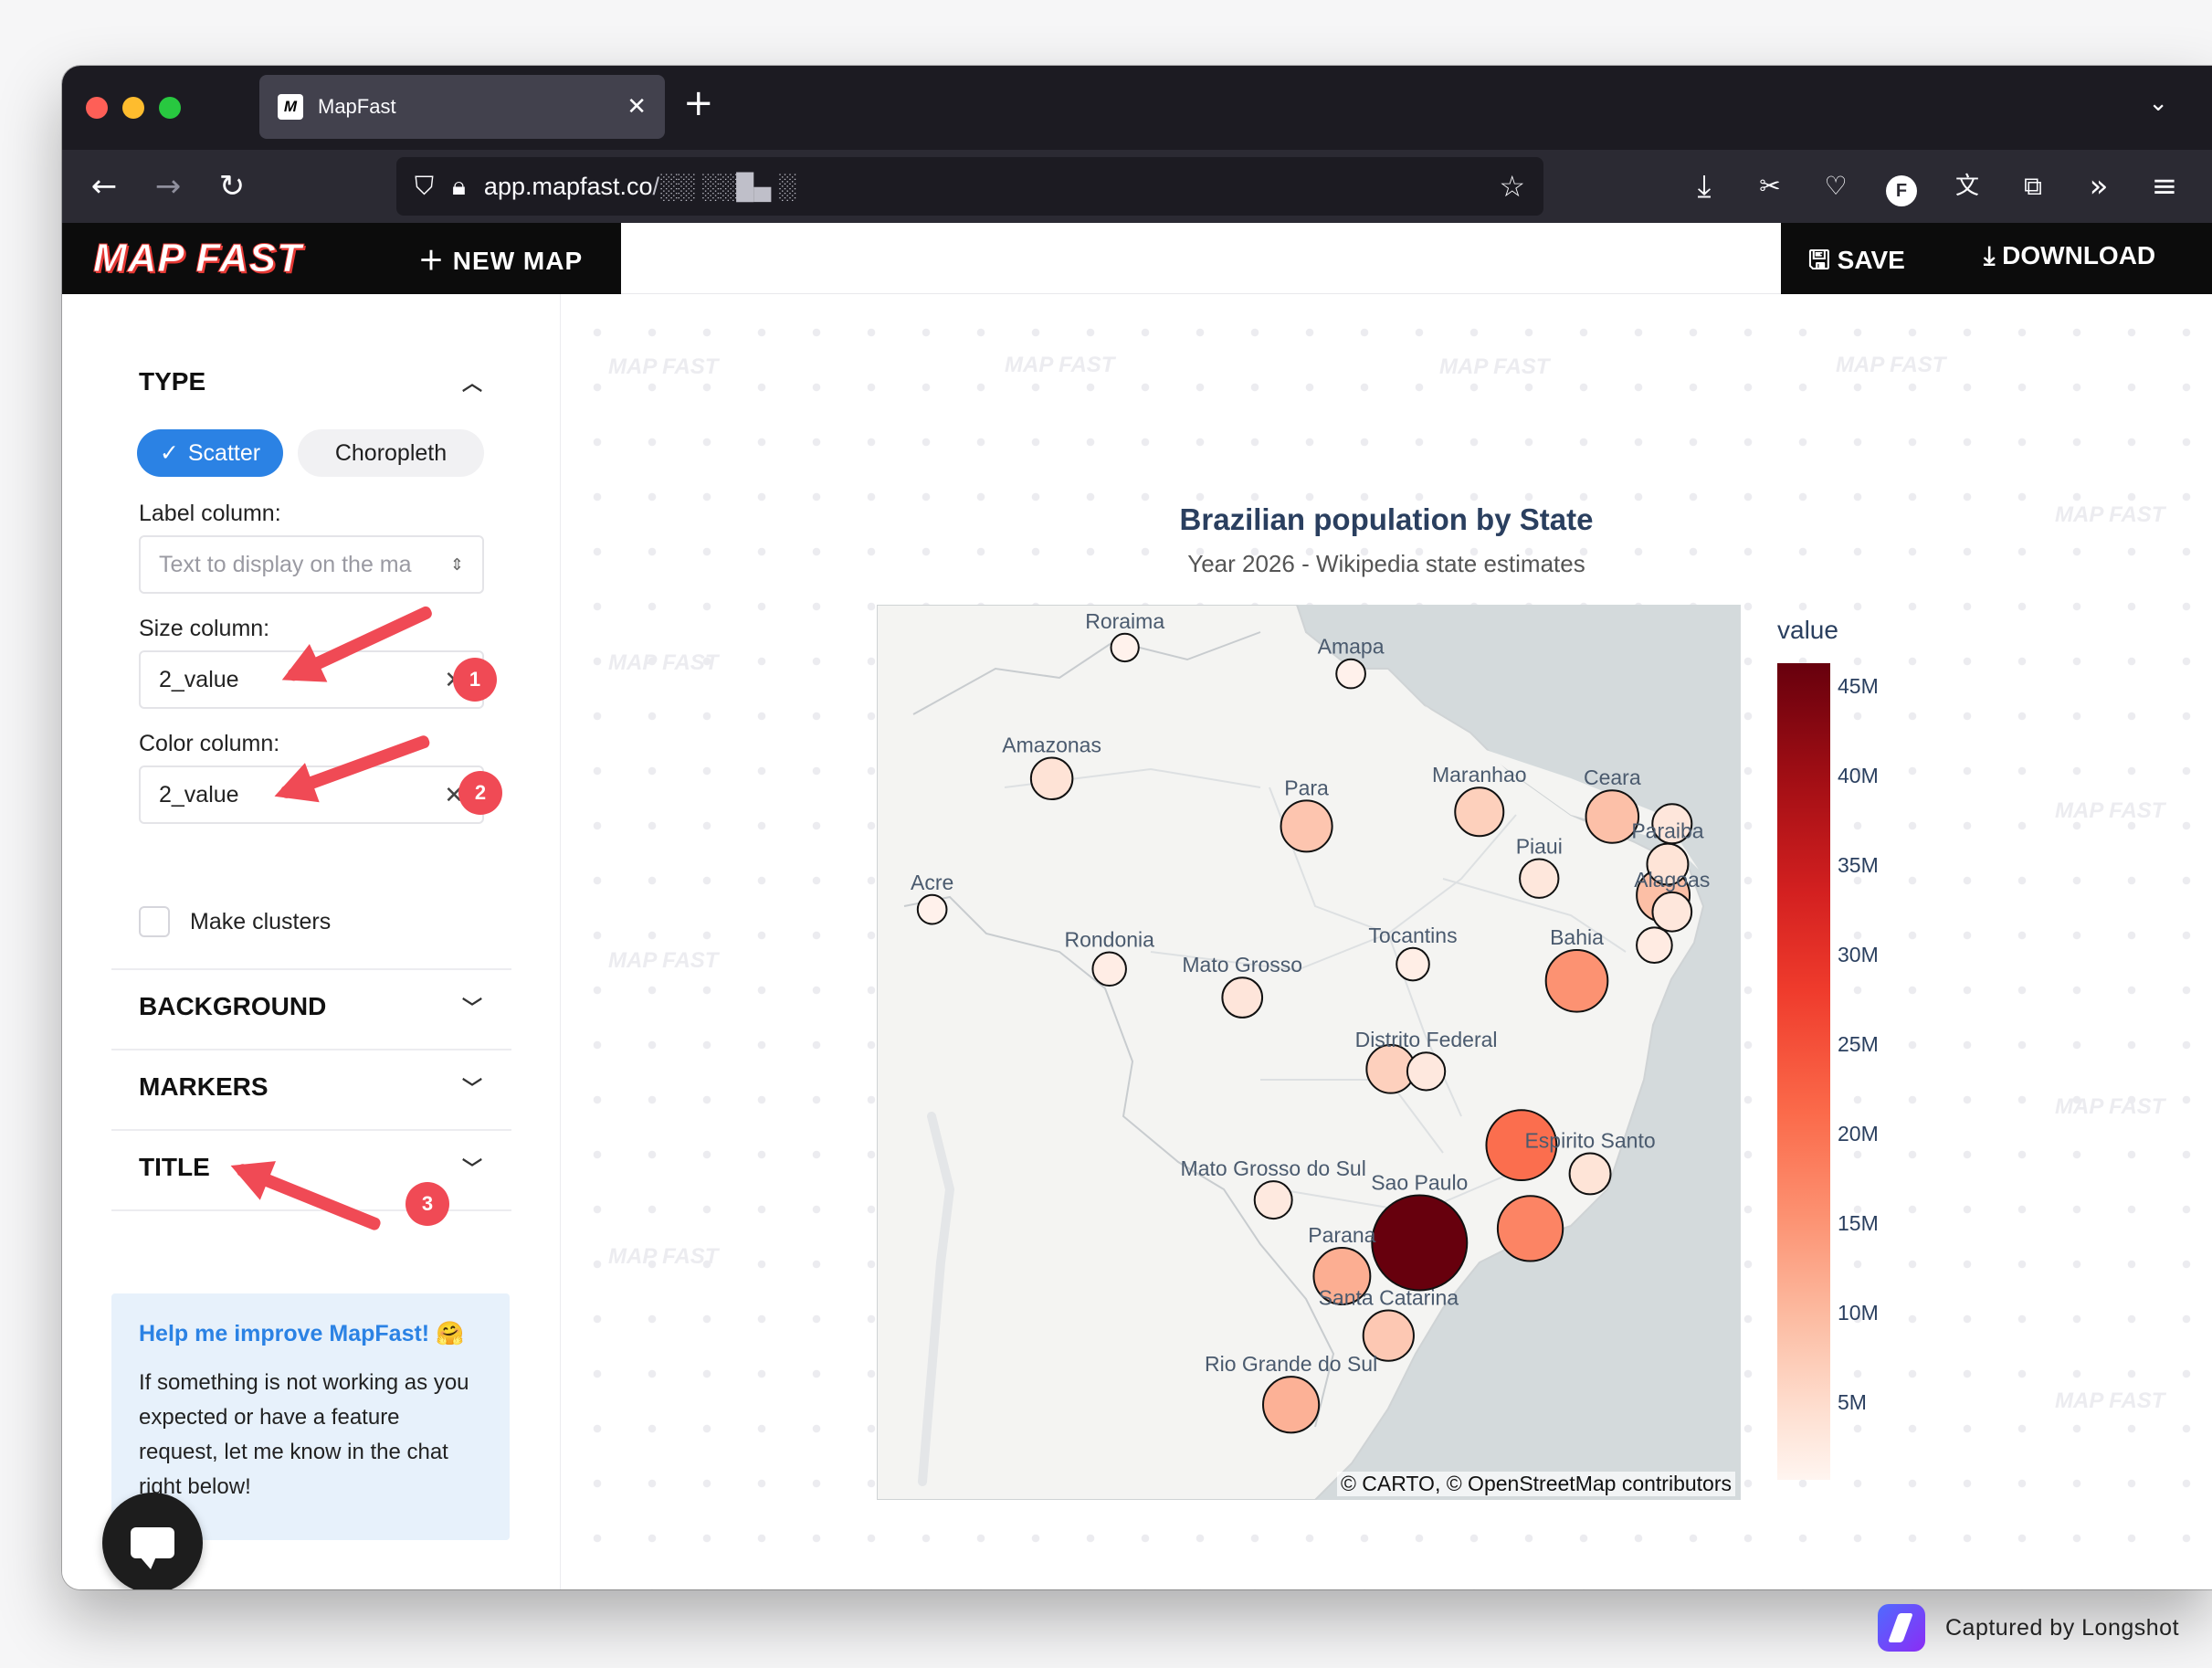 Image resolution: width=2212 pixels, height=1668 pixels. Describe the element at coordinates (286, 564) in the screenshot. I see `label-column-placeholder: Text to display on the ma` at that location.